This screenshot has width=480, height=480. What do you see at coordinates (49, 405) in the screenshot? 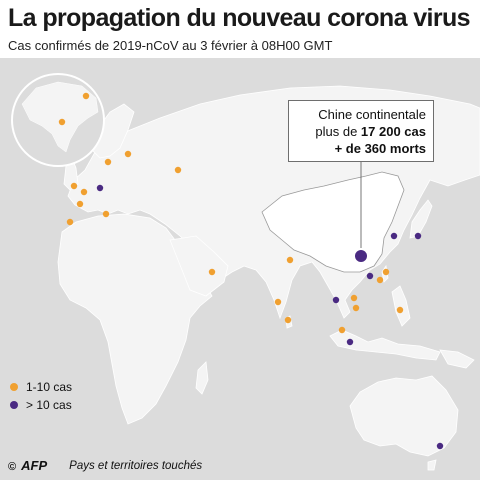
I see `legend-high-label: > 10 cas` at bounding box center [49, 405].